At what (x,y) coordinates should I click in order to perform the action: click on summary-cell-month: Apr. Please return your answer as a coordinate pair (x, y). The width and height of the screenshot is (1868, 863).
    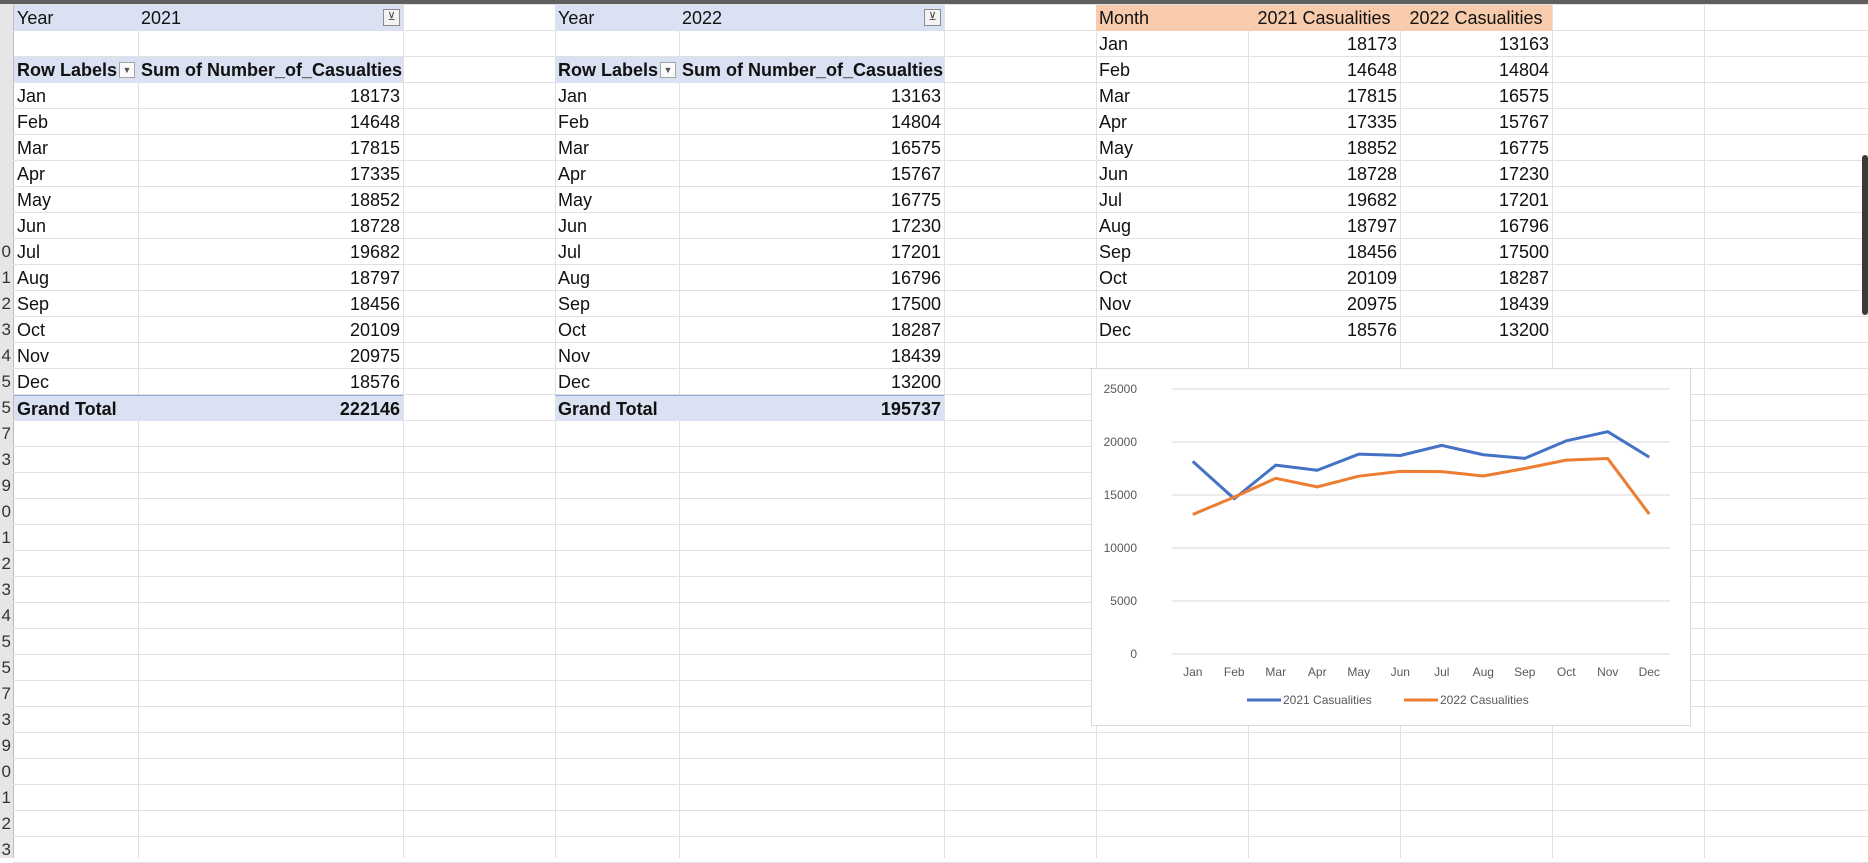
    Looking at the image, I should click on (1172, 122).